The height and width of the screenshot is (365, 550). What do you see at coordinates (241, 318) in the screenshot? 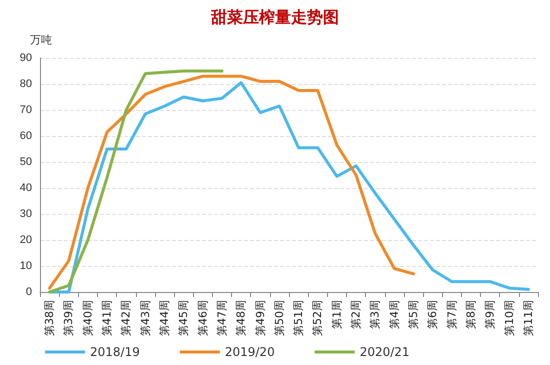
I see `x-tick-label: 第48周` at bounding box center [241, 318].